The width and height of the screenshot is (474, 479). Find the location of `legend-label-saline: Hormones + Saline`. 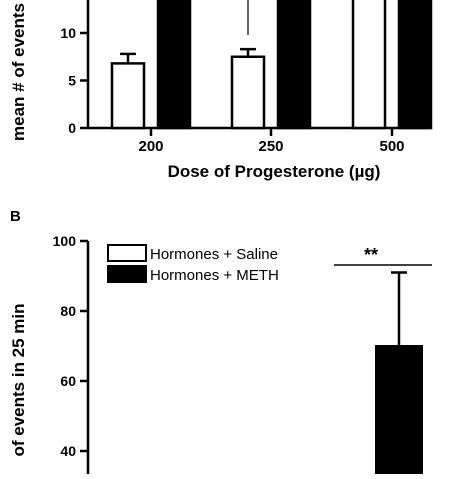

legend-label-saline: Hormones + Saline is located at coordinates (214, 254).